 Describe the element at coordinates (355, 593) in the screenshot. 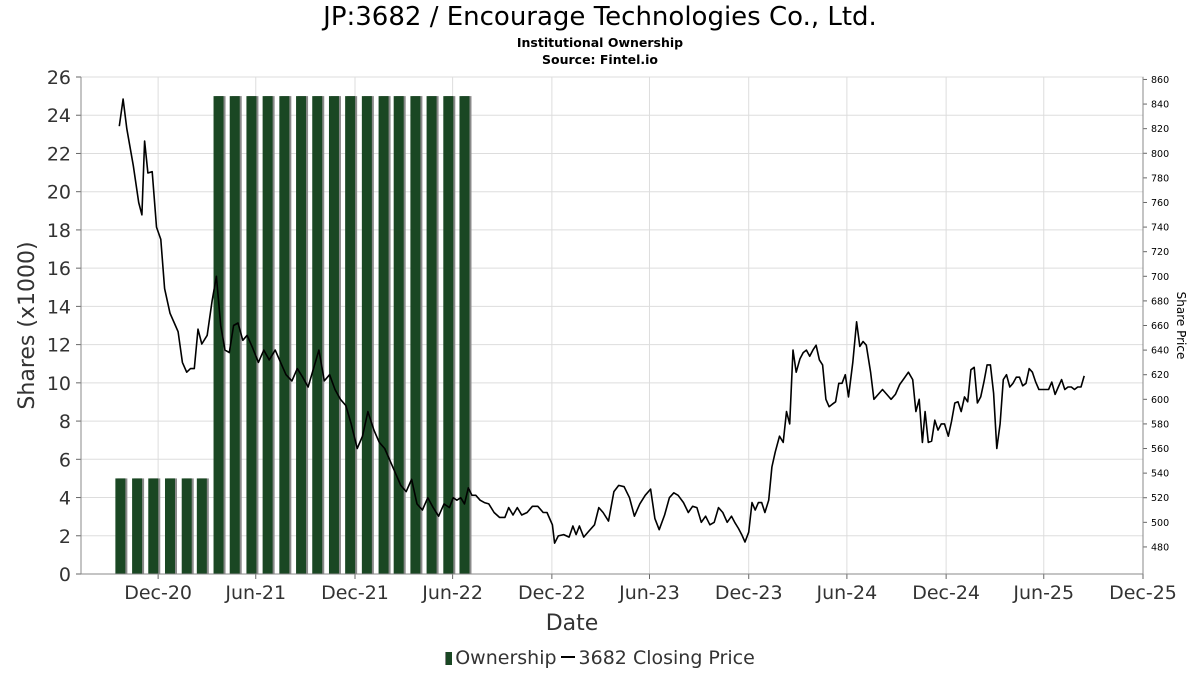

I see `x-tick-label: Dec-21` at that location.